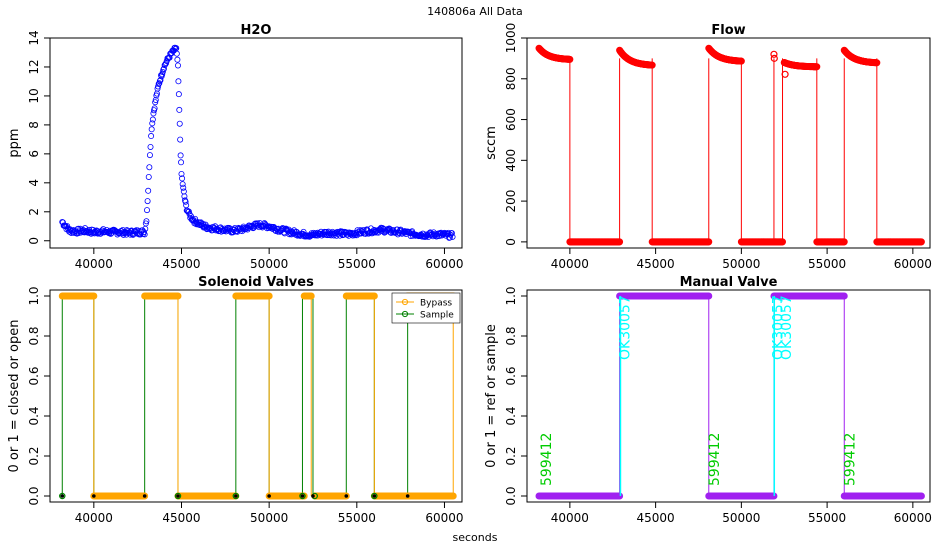  Describe the element at coordinates (34, 212) in the screenshot. I see `y-tick-label: 2` at that location.